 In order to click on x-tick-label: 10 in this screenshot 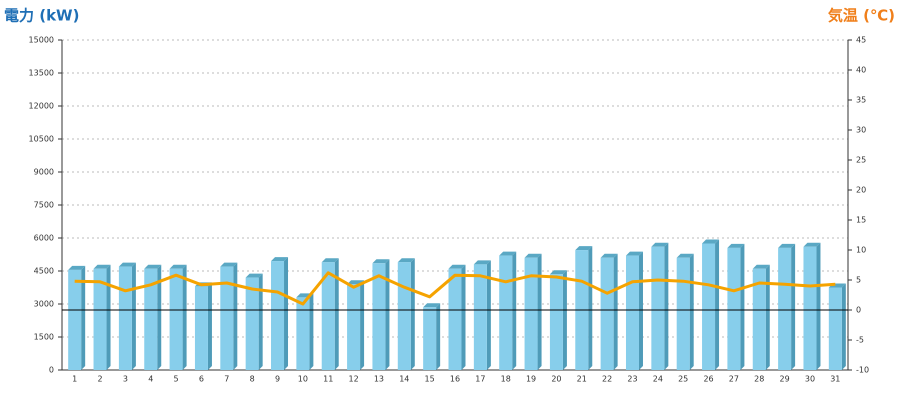, I will do `click(303, 379)`.